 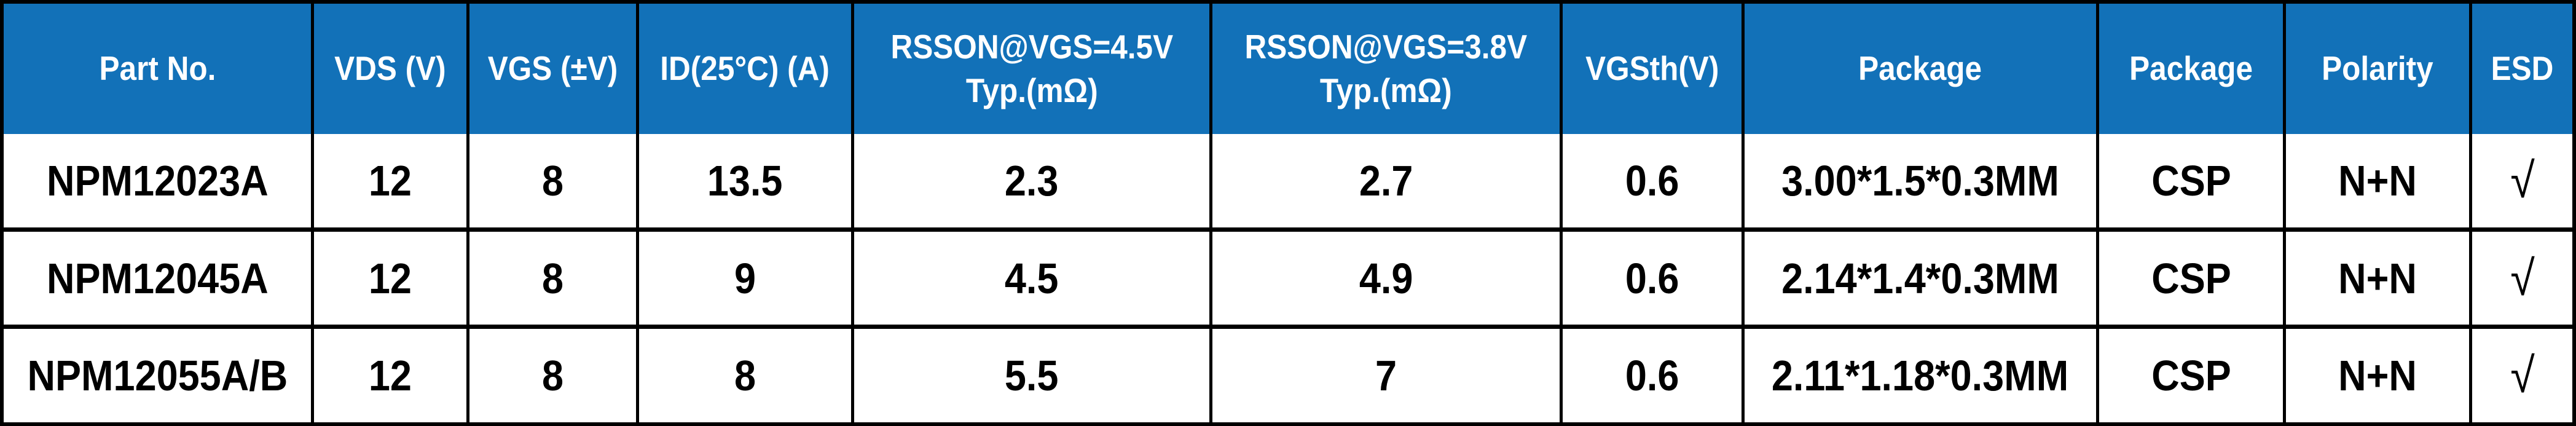 I want to click on cell-value: 2.7, so click(x=1386, y=180).